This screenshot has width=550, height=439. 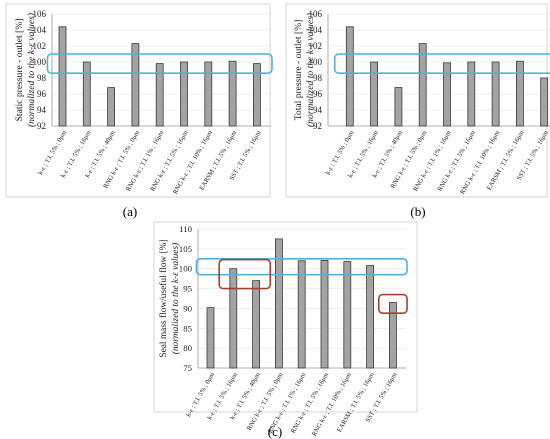 What do you see at coordinates (19, 70) in the screenshot?
I see `y-axis-title: Static pressure - outlet [%]` at bounding box center [19, 70].